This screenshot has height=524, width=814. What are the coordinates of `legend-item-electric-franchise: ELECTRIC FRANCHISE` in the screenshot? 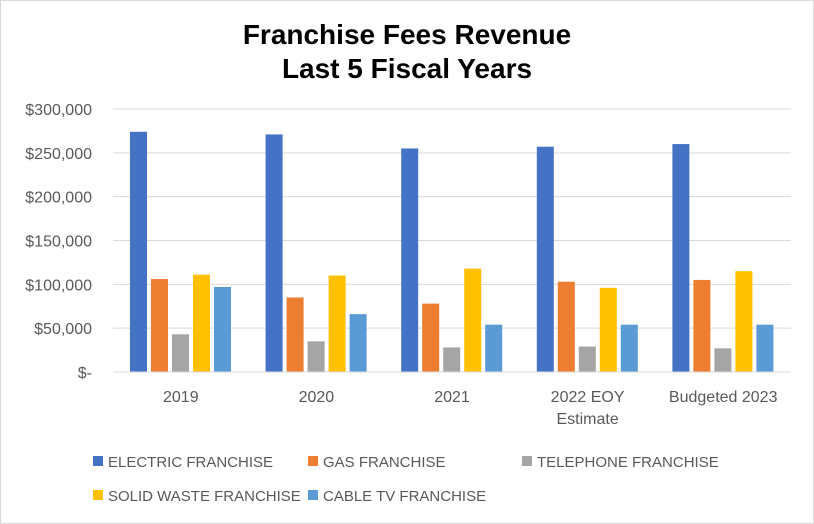 It's located at (183, 462).